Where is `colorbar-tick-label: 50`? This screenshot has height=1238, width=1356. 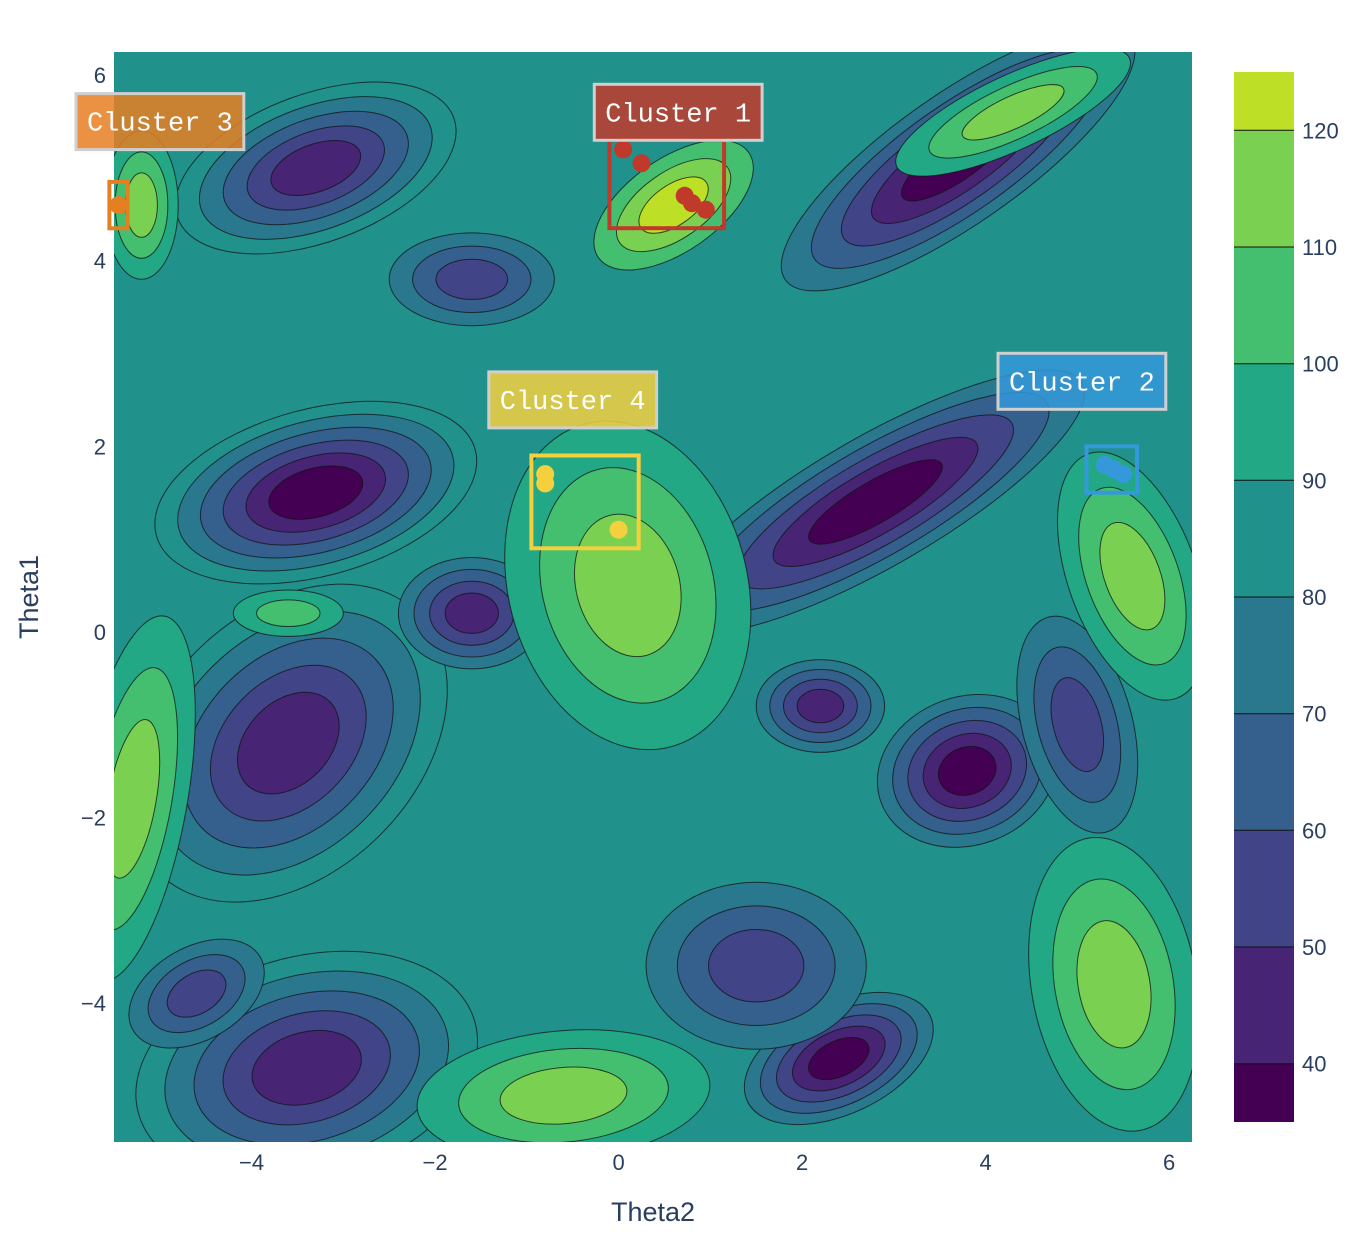
colorbar-tick-label: 50 is located at coordinates (1314, 947).